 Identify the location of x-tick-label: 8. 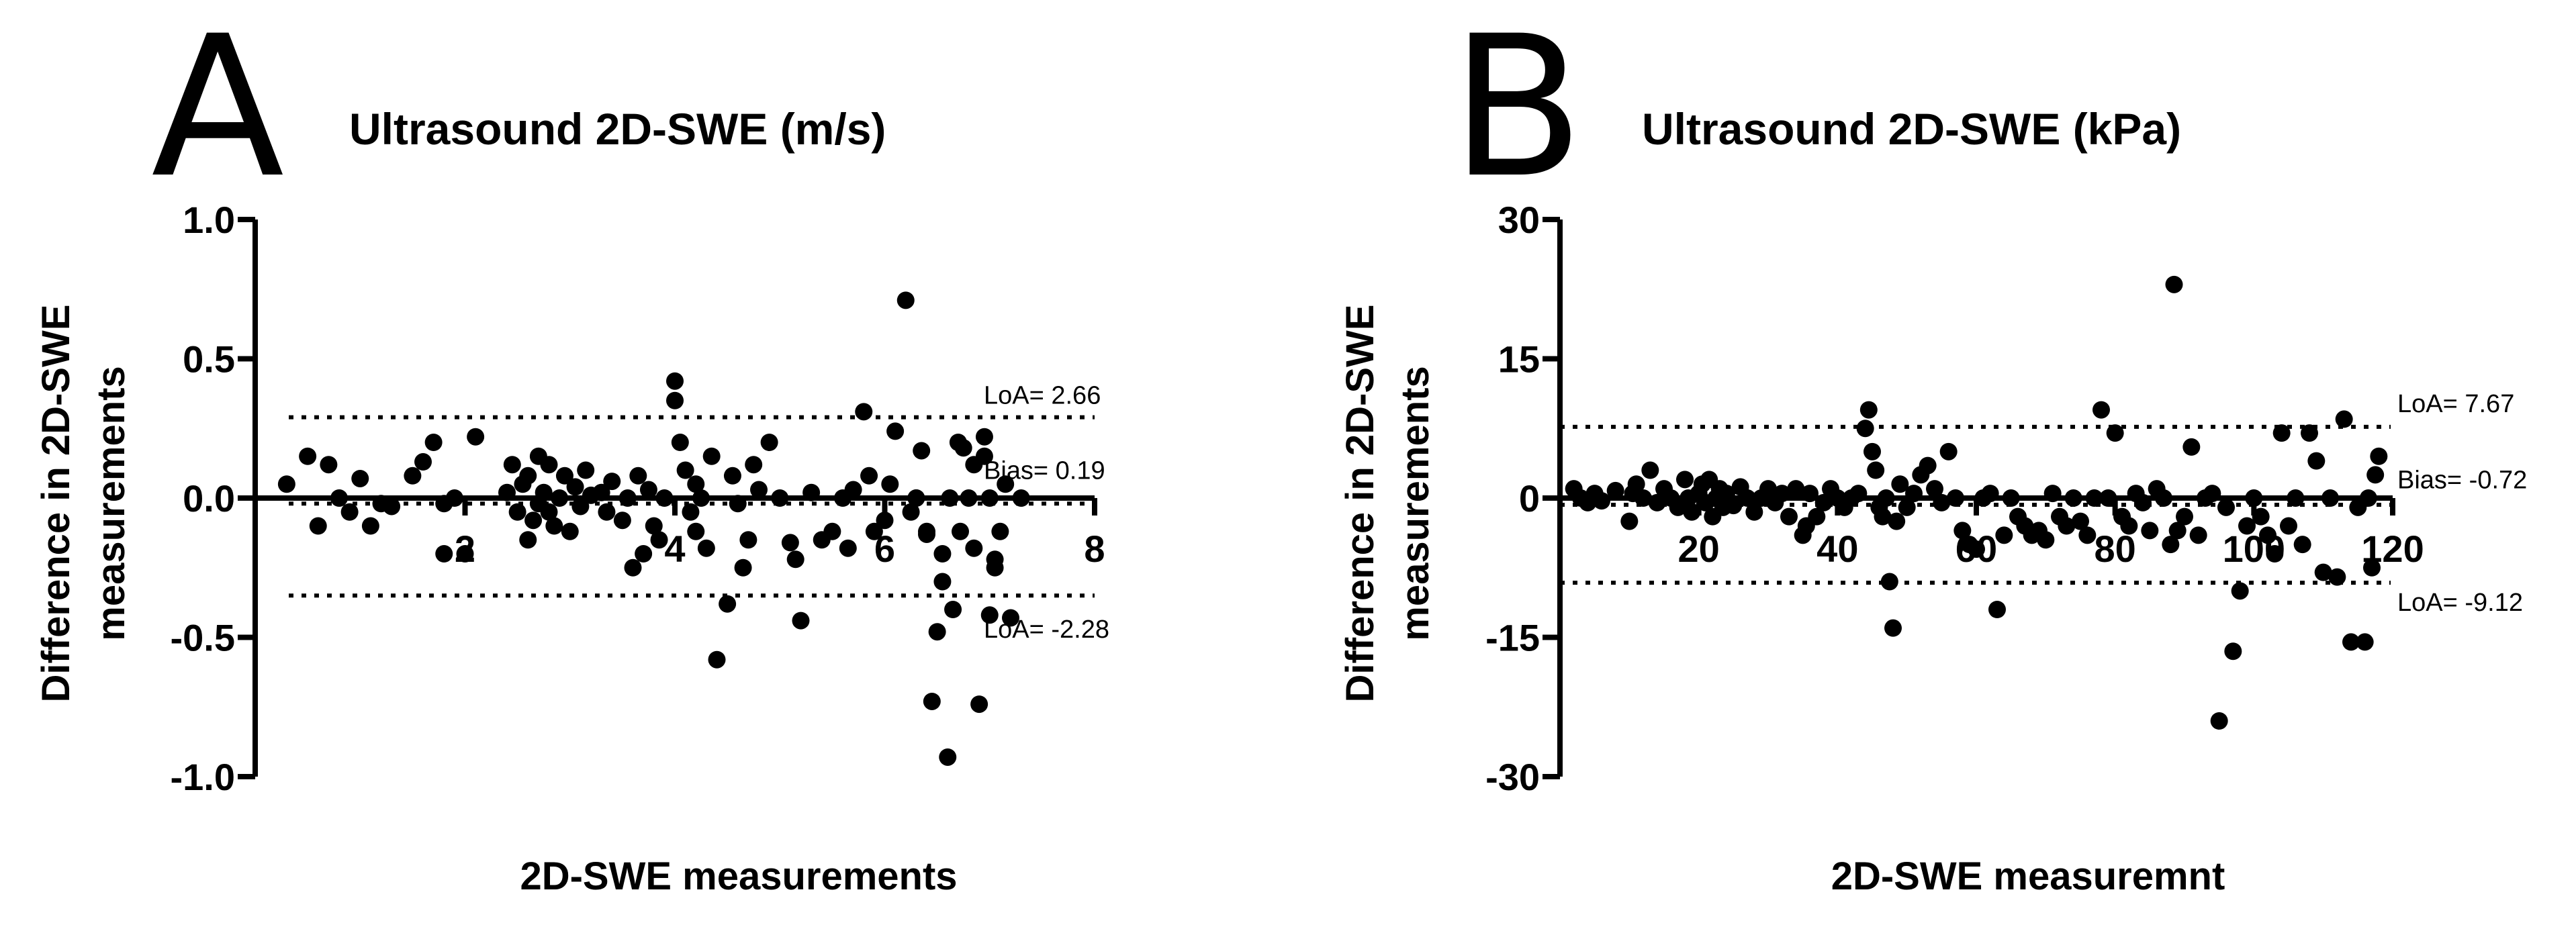
(1094, 549).